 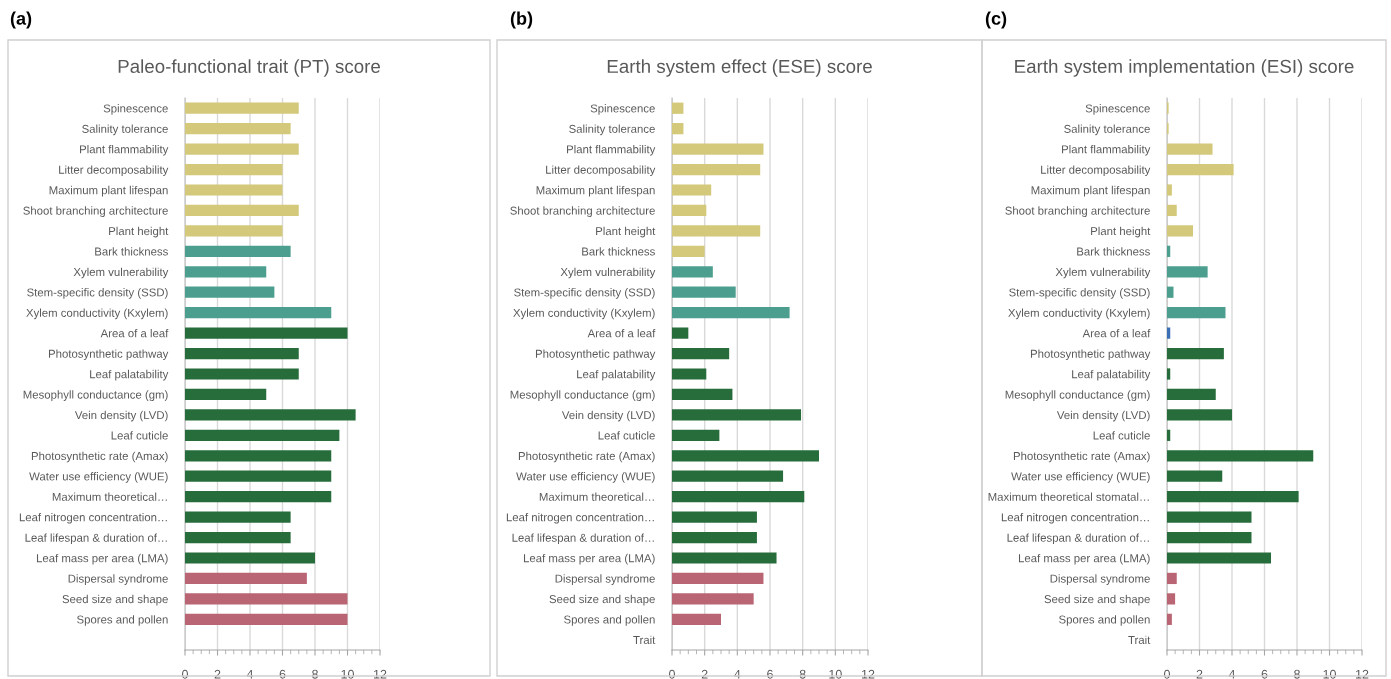 I want to click on x-tick-label: 0, so click(x=1167, y=674).